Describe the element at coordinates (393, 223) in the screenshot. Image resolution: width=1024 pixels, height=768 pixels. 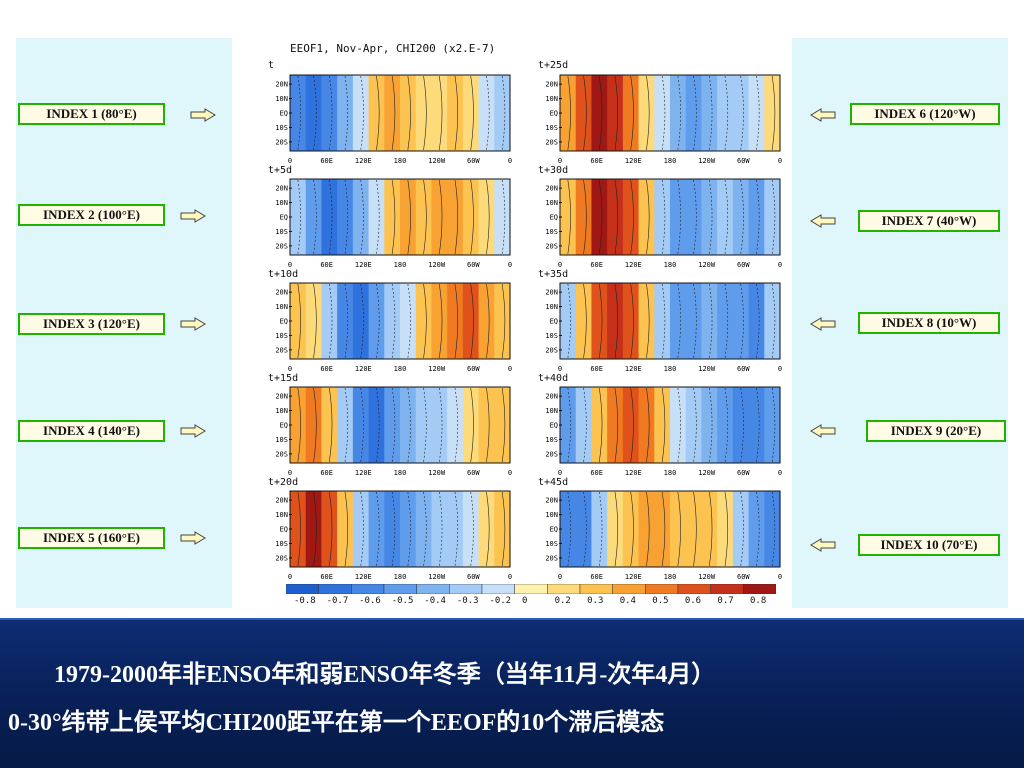
I see `map-panel-t+5d: 20N 10N EQ 10S 20S 0 60E 120E 180 120W 60W 0` at that location.